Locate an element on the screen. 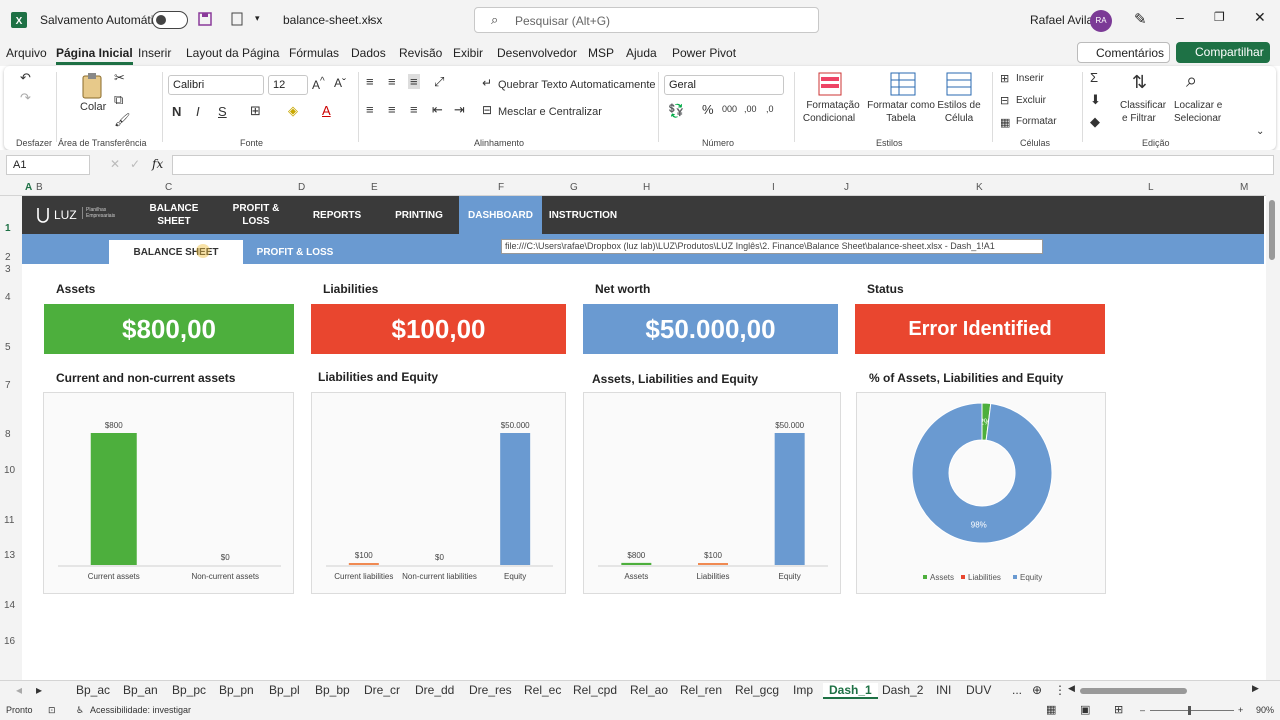  shrink-font-icon: Aˇ is located at coordinates (340, 83).